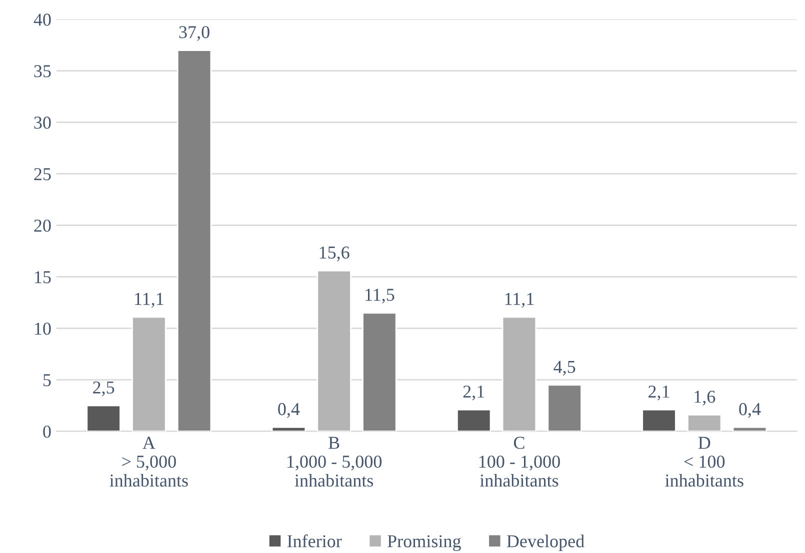  What do you see at coordinates (519, 461) in the screenshot?
I see `x-tick-label: C 100 - 1,000 inhabitants` at bounding box center [519, 461].